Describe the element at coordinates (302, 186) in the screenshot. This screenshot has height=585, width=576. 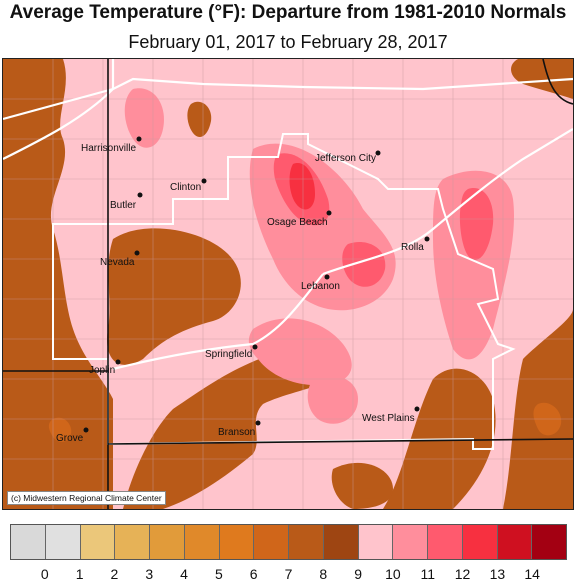
I see `region-osage-deep-red` at that location.